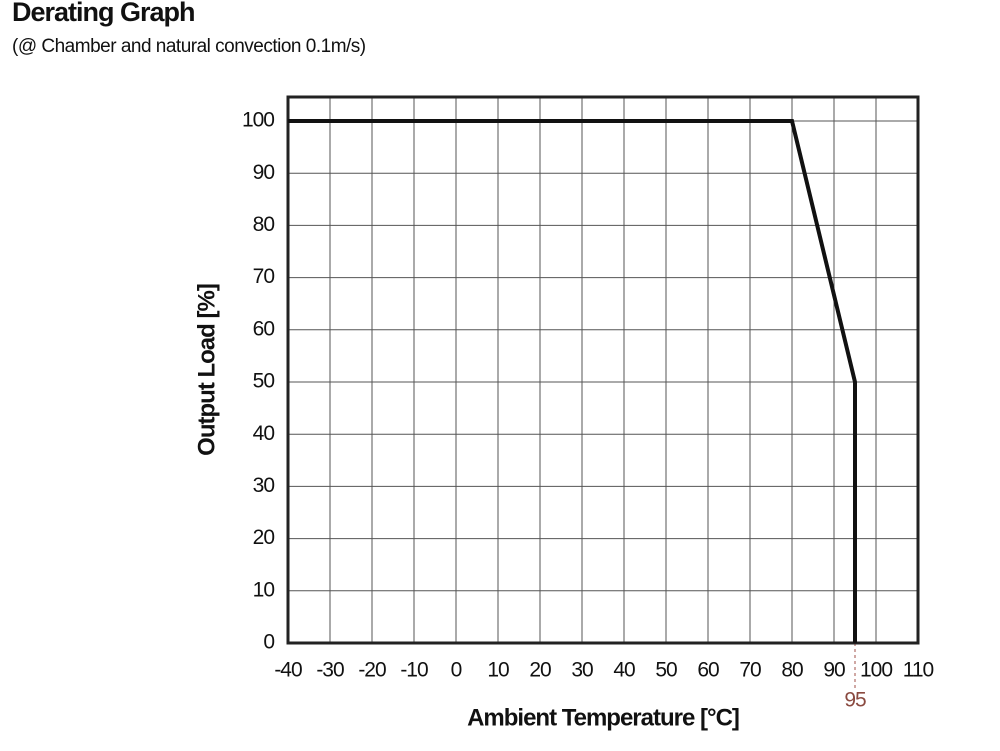  Describe the element at coordinates (834, 670) in the screenshot. I see `x-tick-label: 90` at that location.